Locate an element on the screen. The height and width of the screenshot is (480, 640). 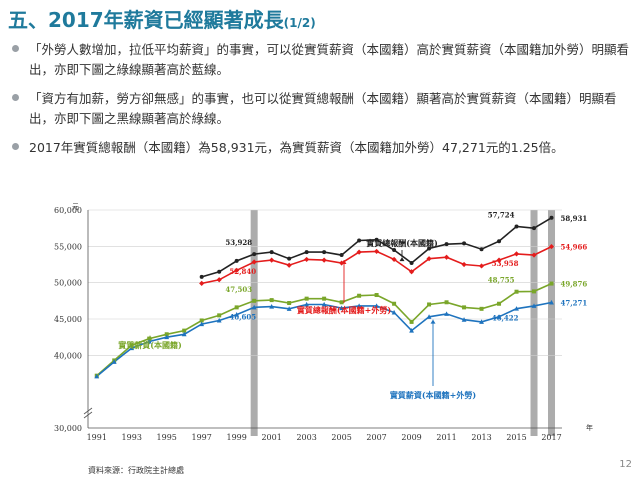
point-label: 49,876 is located at coordinates (574, 284).